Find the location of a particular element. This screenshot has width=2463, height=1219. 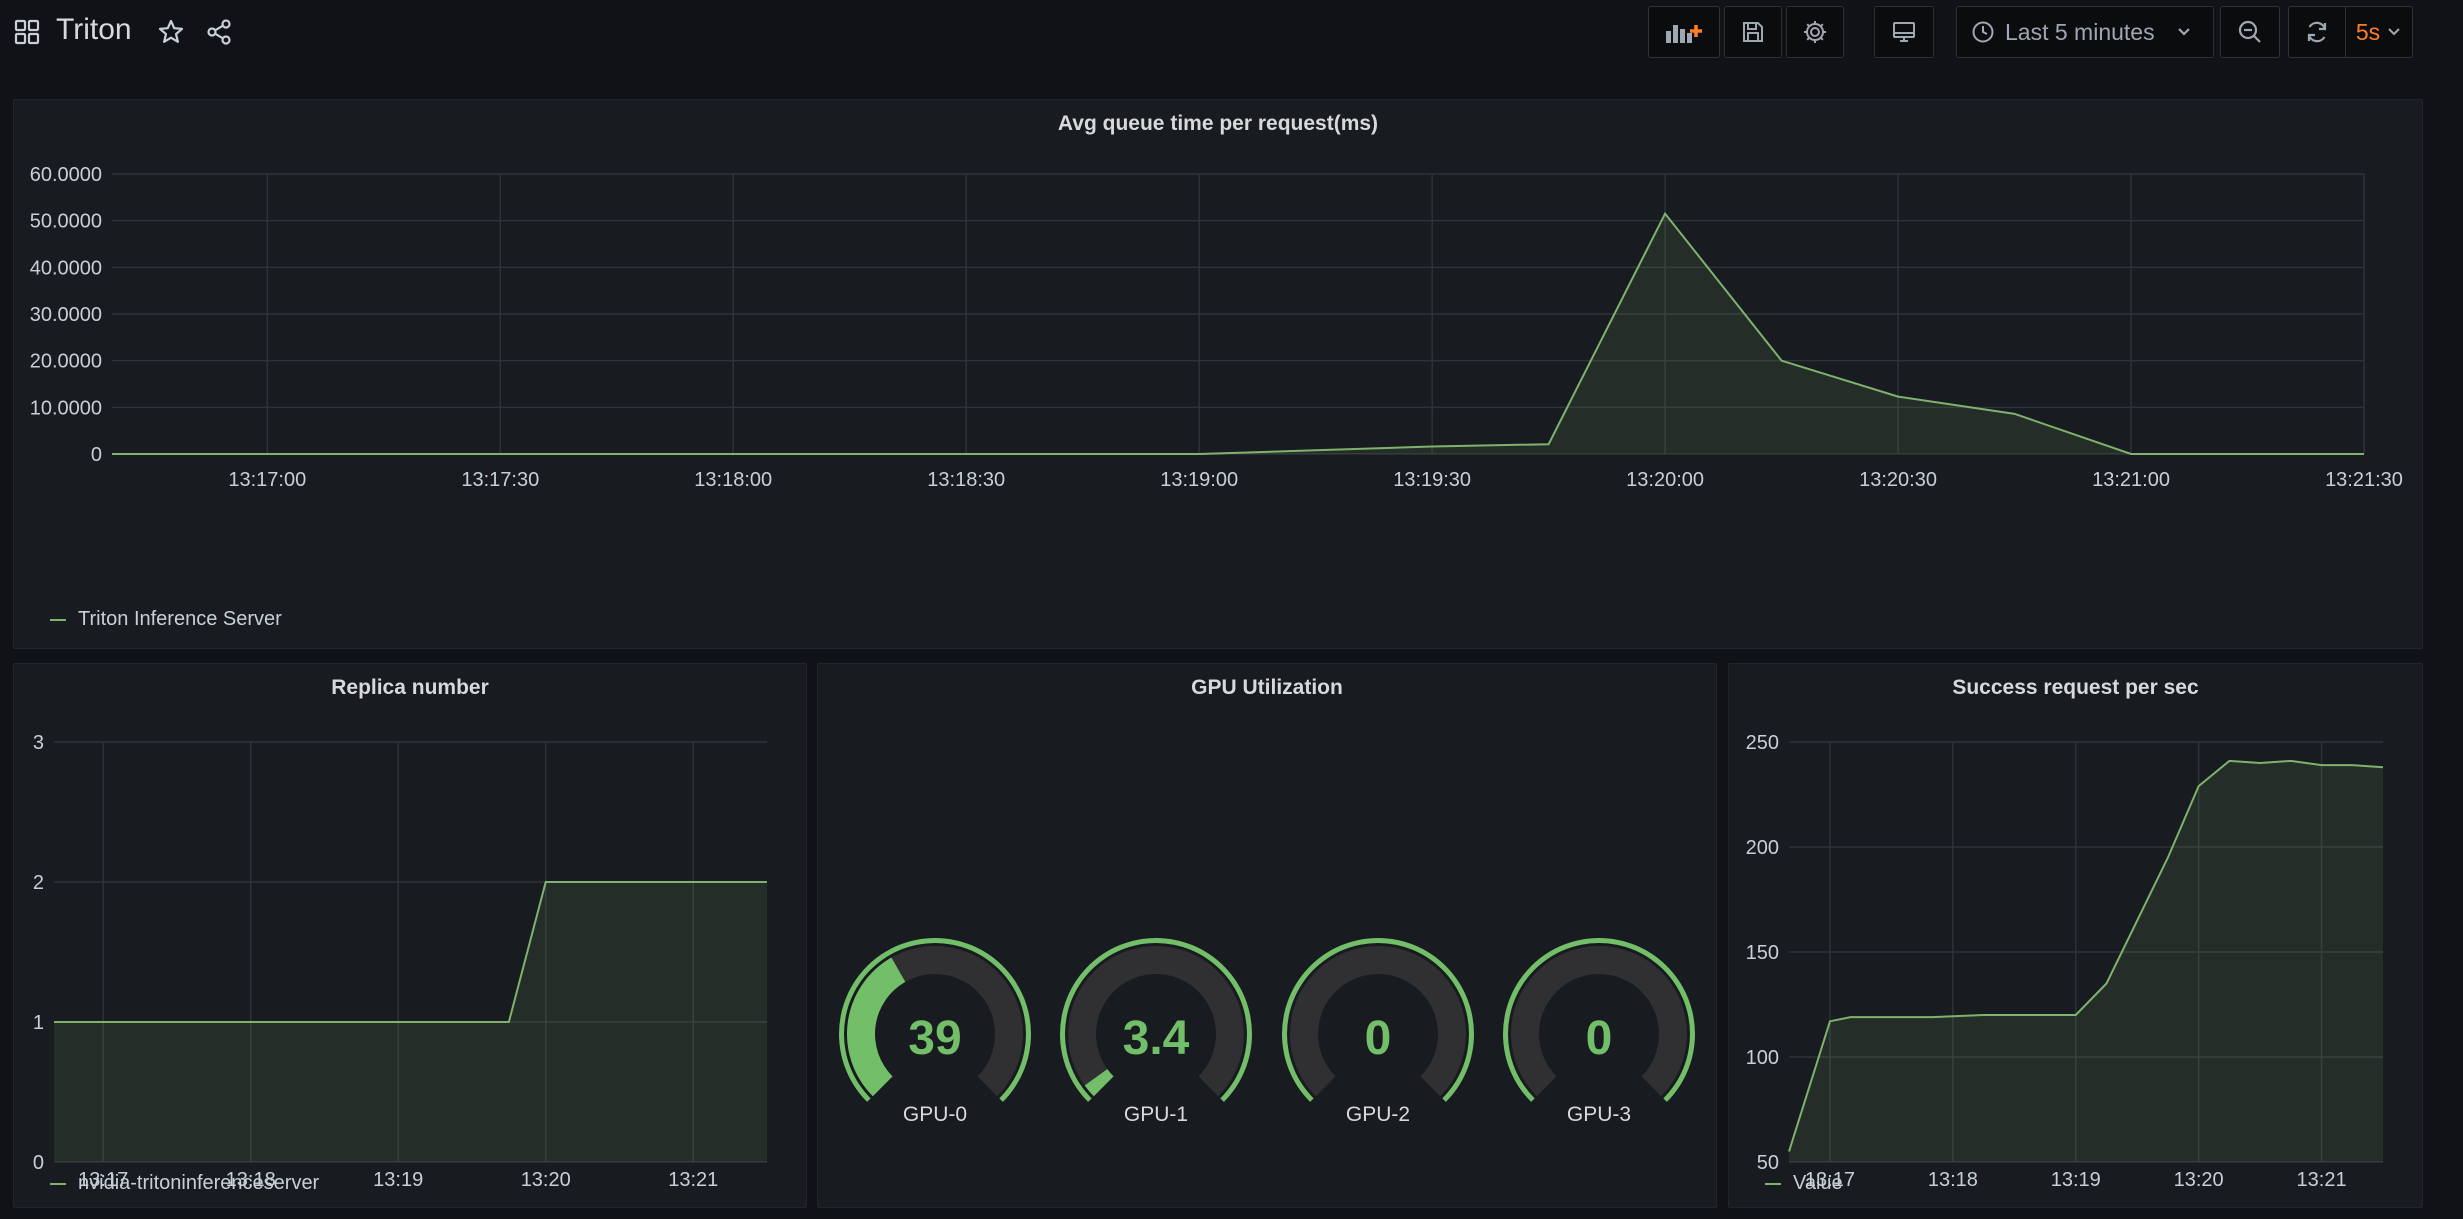

add-panel-button is located at coordinates (1684, 32).